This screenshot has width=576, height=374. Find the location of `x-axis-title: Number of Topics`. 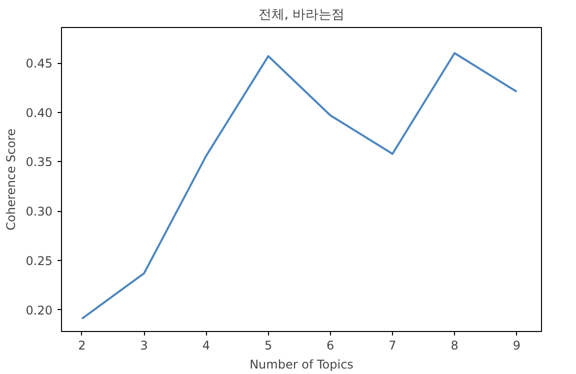

x-axis-title: Number of Topics is located at coordinates (302, 365).